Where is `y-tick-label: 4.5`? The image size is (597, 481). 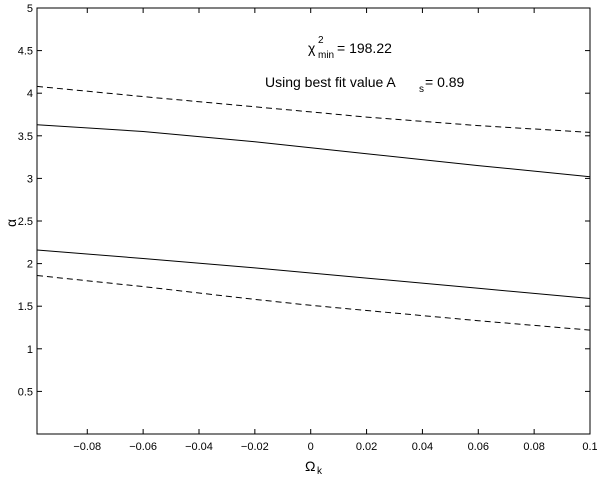
y-tick-label: 4.5 is located at coordinates (25, 52).